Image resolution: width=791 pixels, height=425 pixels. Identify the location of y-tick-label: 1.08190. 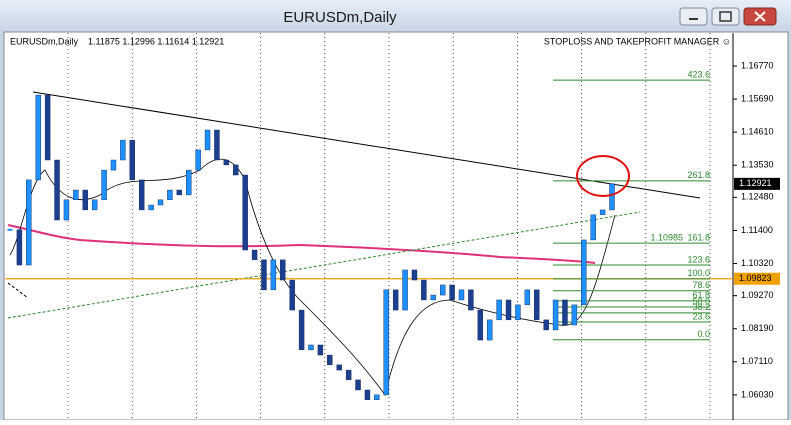
(757, 328).